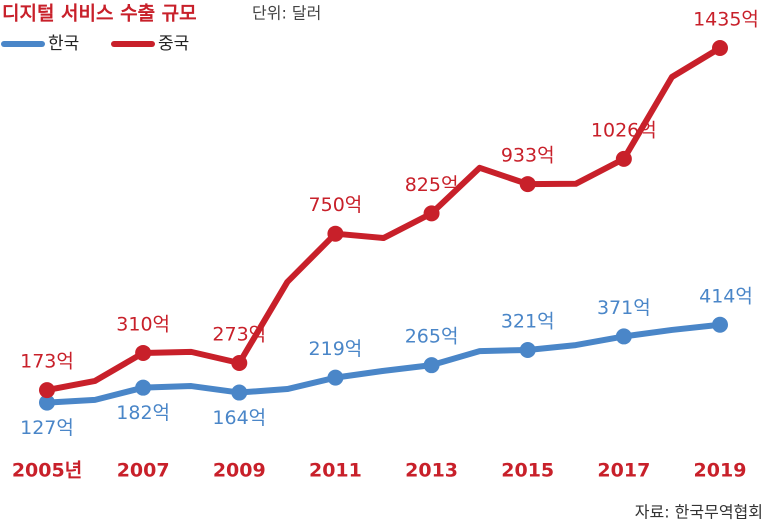 Image resolution: width=767 pixels, height=525 pixels. What do you see at coordinates (286, 13) in the screenshot?
I see `chart-subtitle: 단위: 달러` at bounding box center [286, 13].